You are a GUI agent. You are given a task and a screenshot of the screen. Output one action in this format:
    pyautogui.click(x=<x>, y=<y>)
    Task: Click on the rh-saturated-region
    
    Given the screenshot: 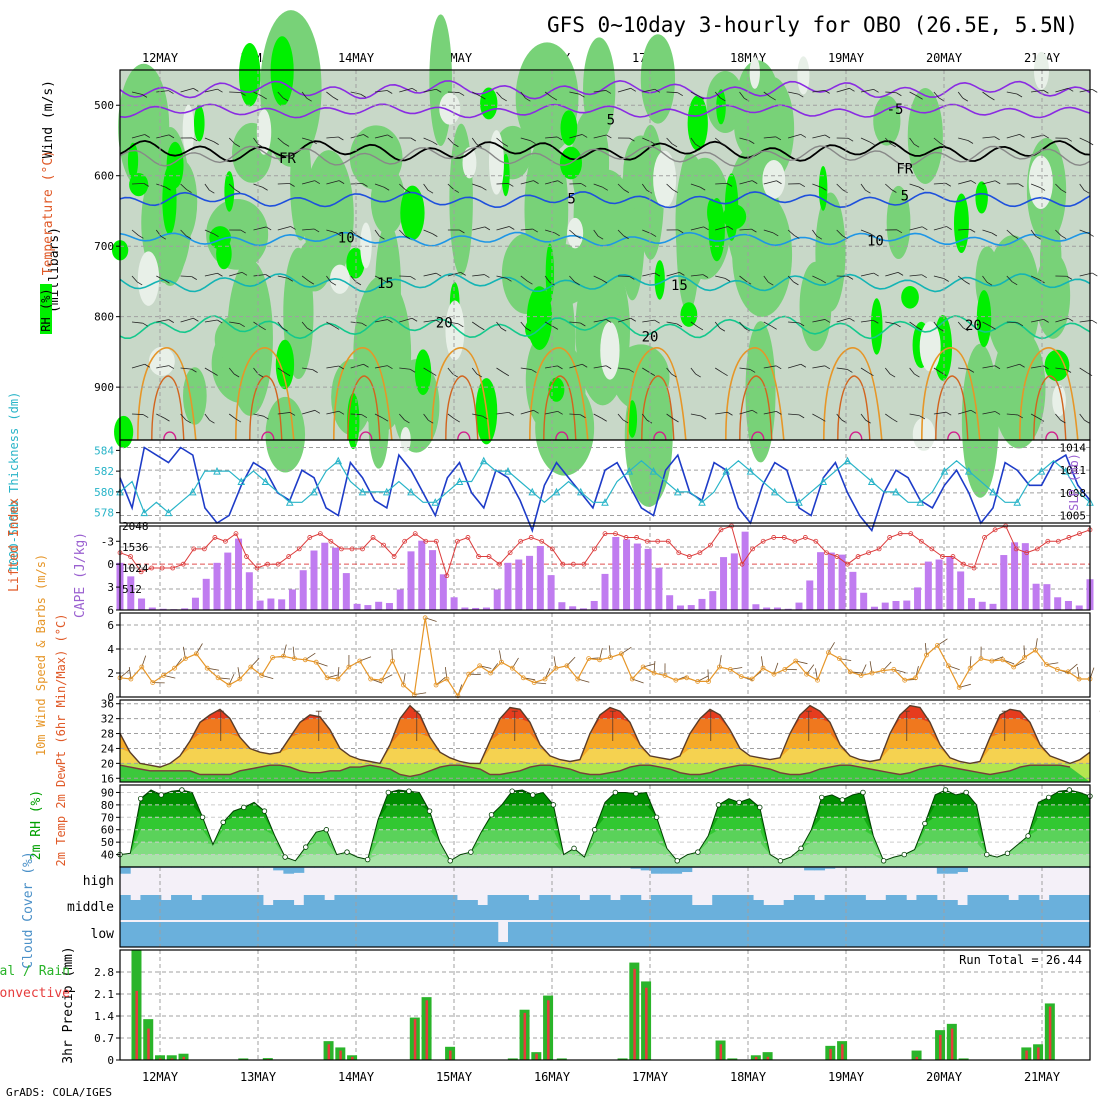 What is the action you would take?
    pyautogui.click(x=549, y=273)
    